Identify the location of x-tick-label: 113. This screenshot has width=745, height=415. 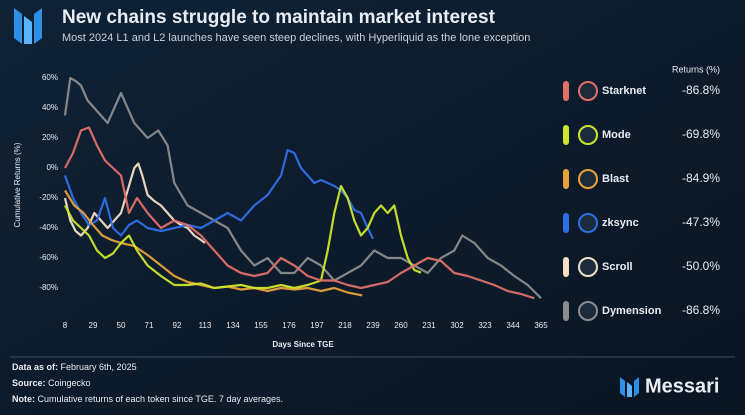
(205, 325).